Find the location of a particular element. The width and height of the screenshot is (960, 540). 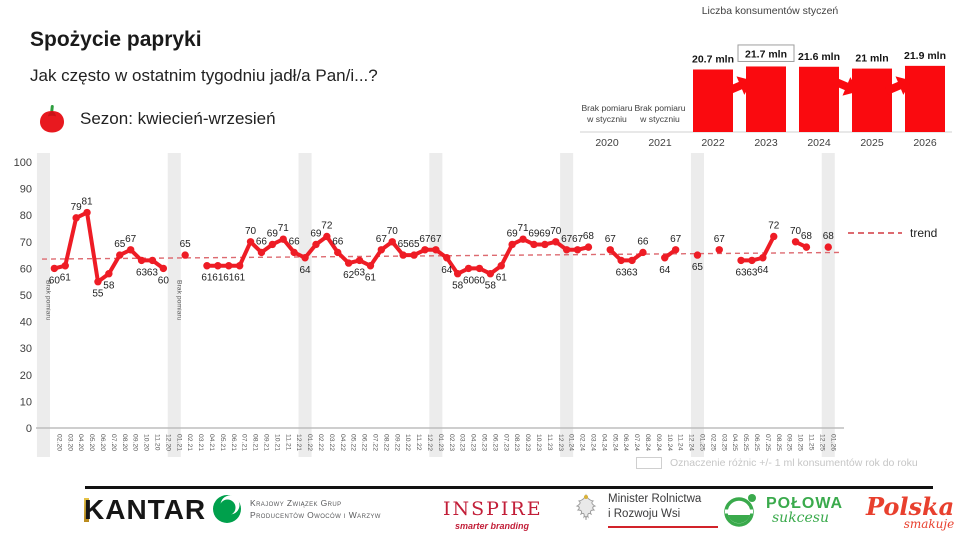

svg-text: 72 is located at coordinates (327, 225).